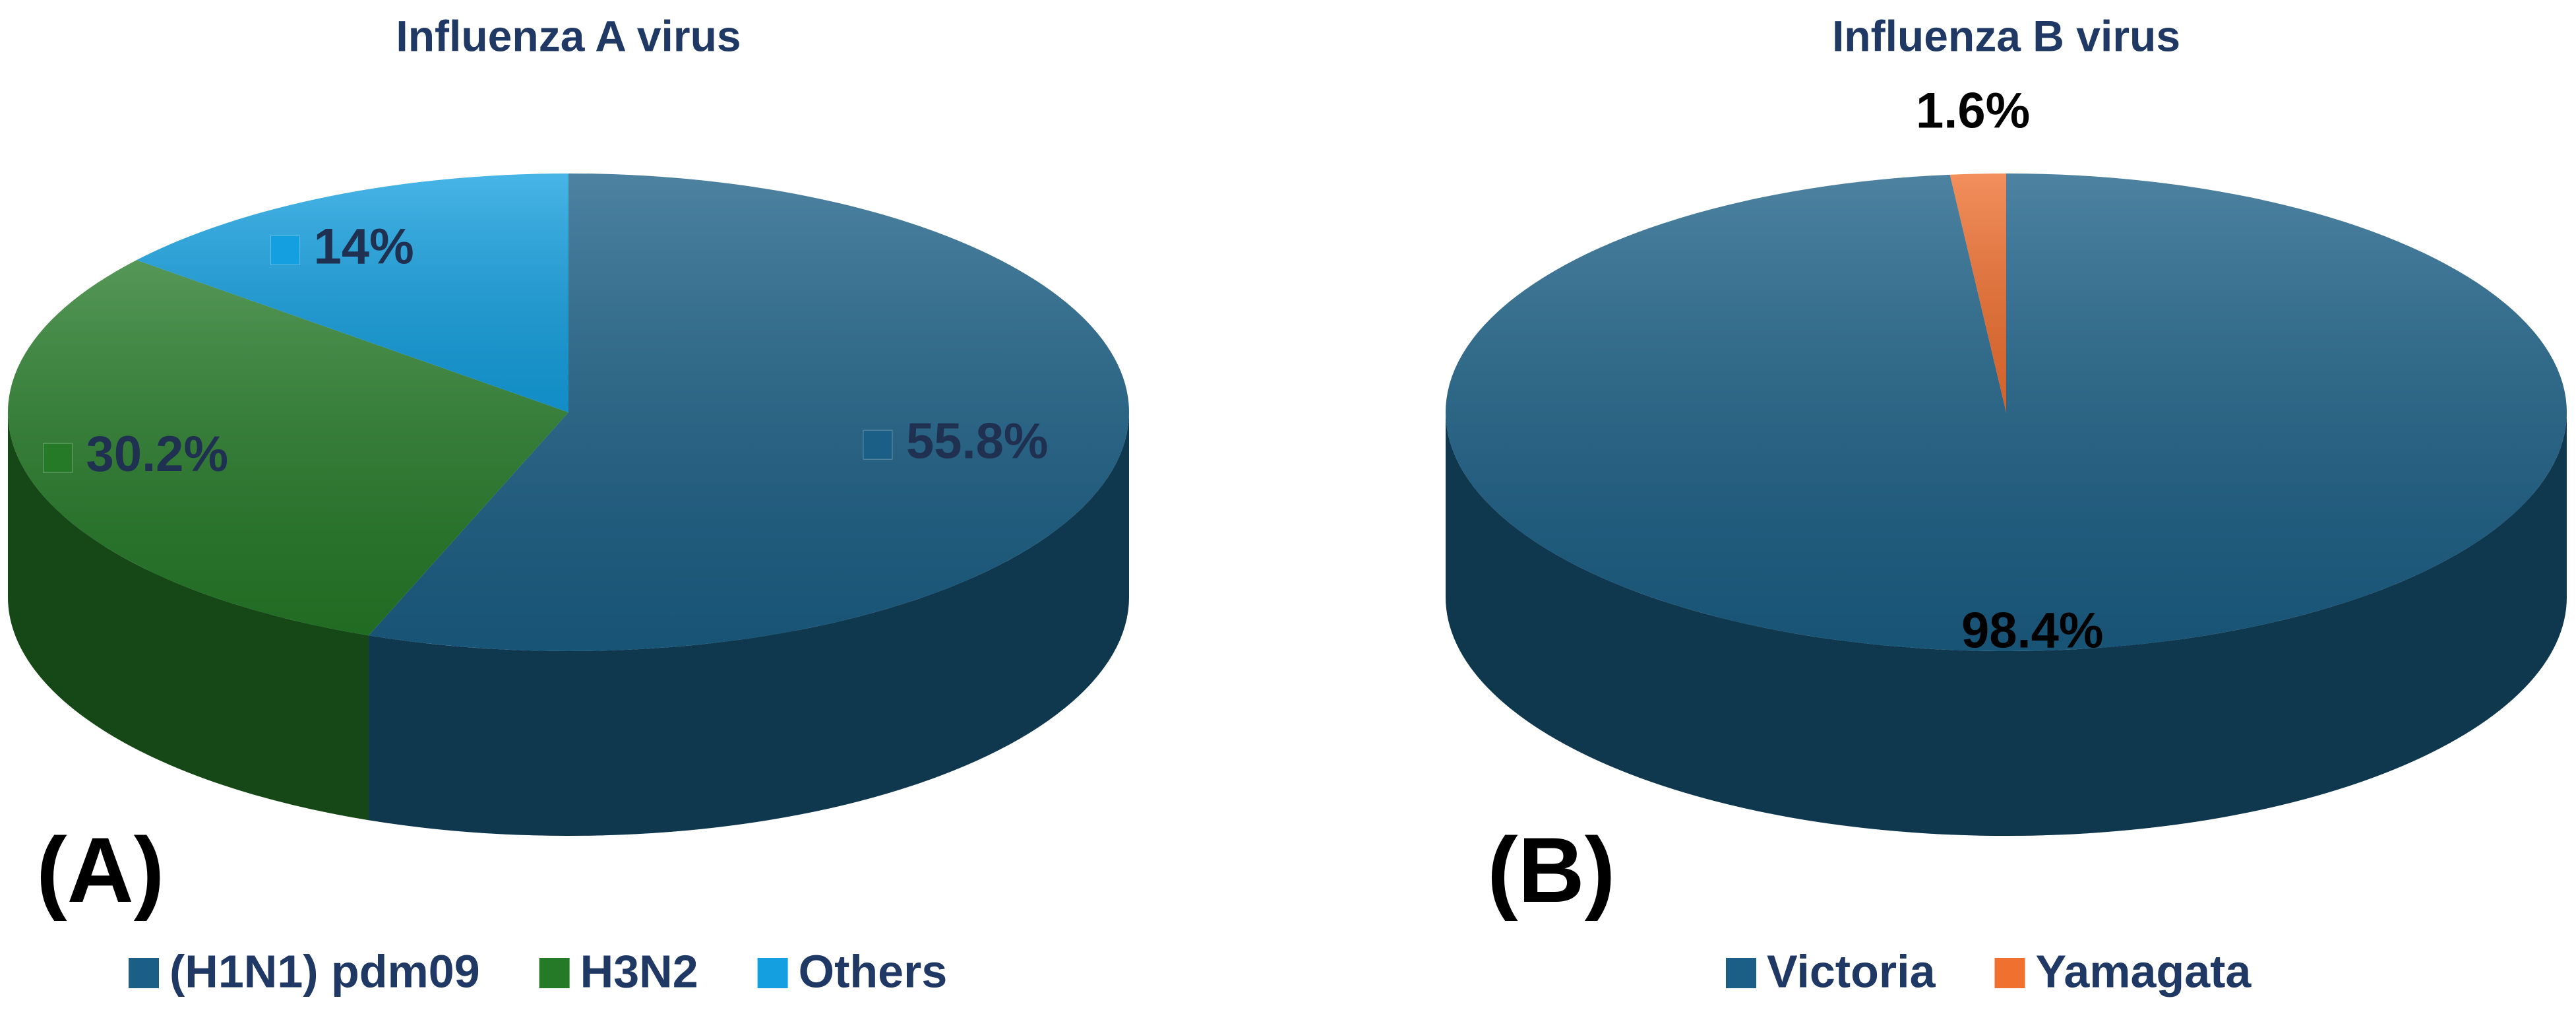 This screenshot has height=1010, width=2576. Describe the element at coordinates (639, 971) in the screenshot. I see `legend-label: H3N2` at that location.